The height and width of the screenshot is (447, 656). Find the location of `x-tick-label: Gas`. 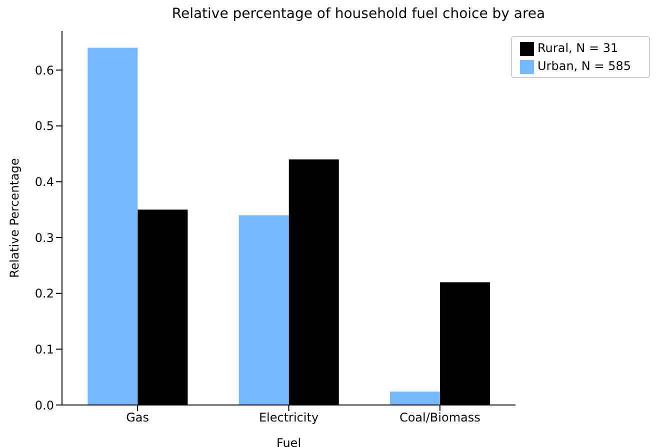

x-tick-label: Gas is located at coordinates (138, 417).